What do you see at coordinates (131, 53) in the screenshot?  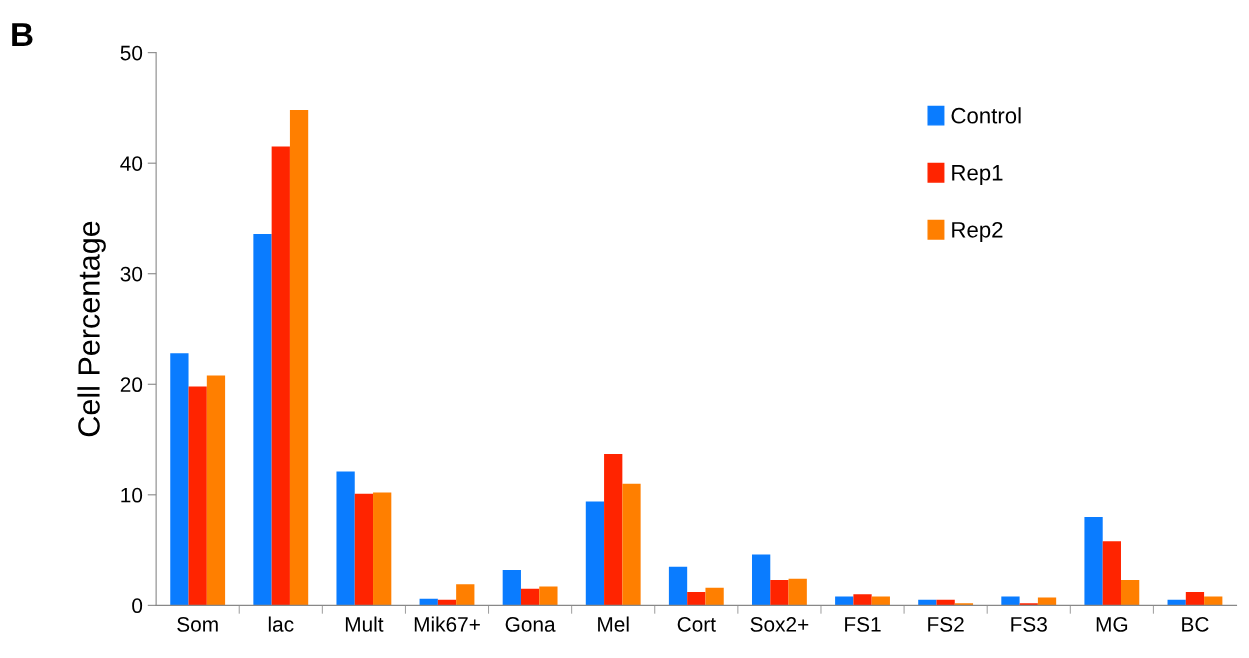 I see `y-tick-label: 50` at bounding box center [131, 53].